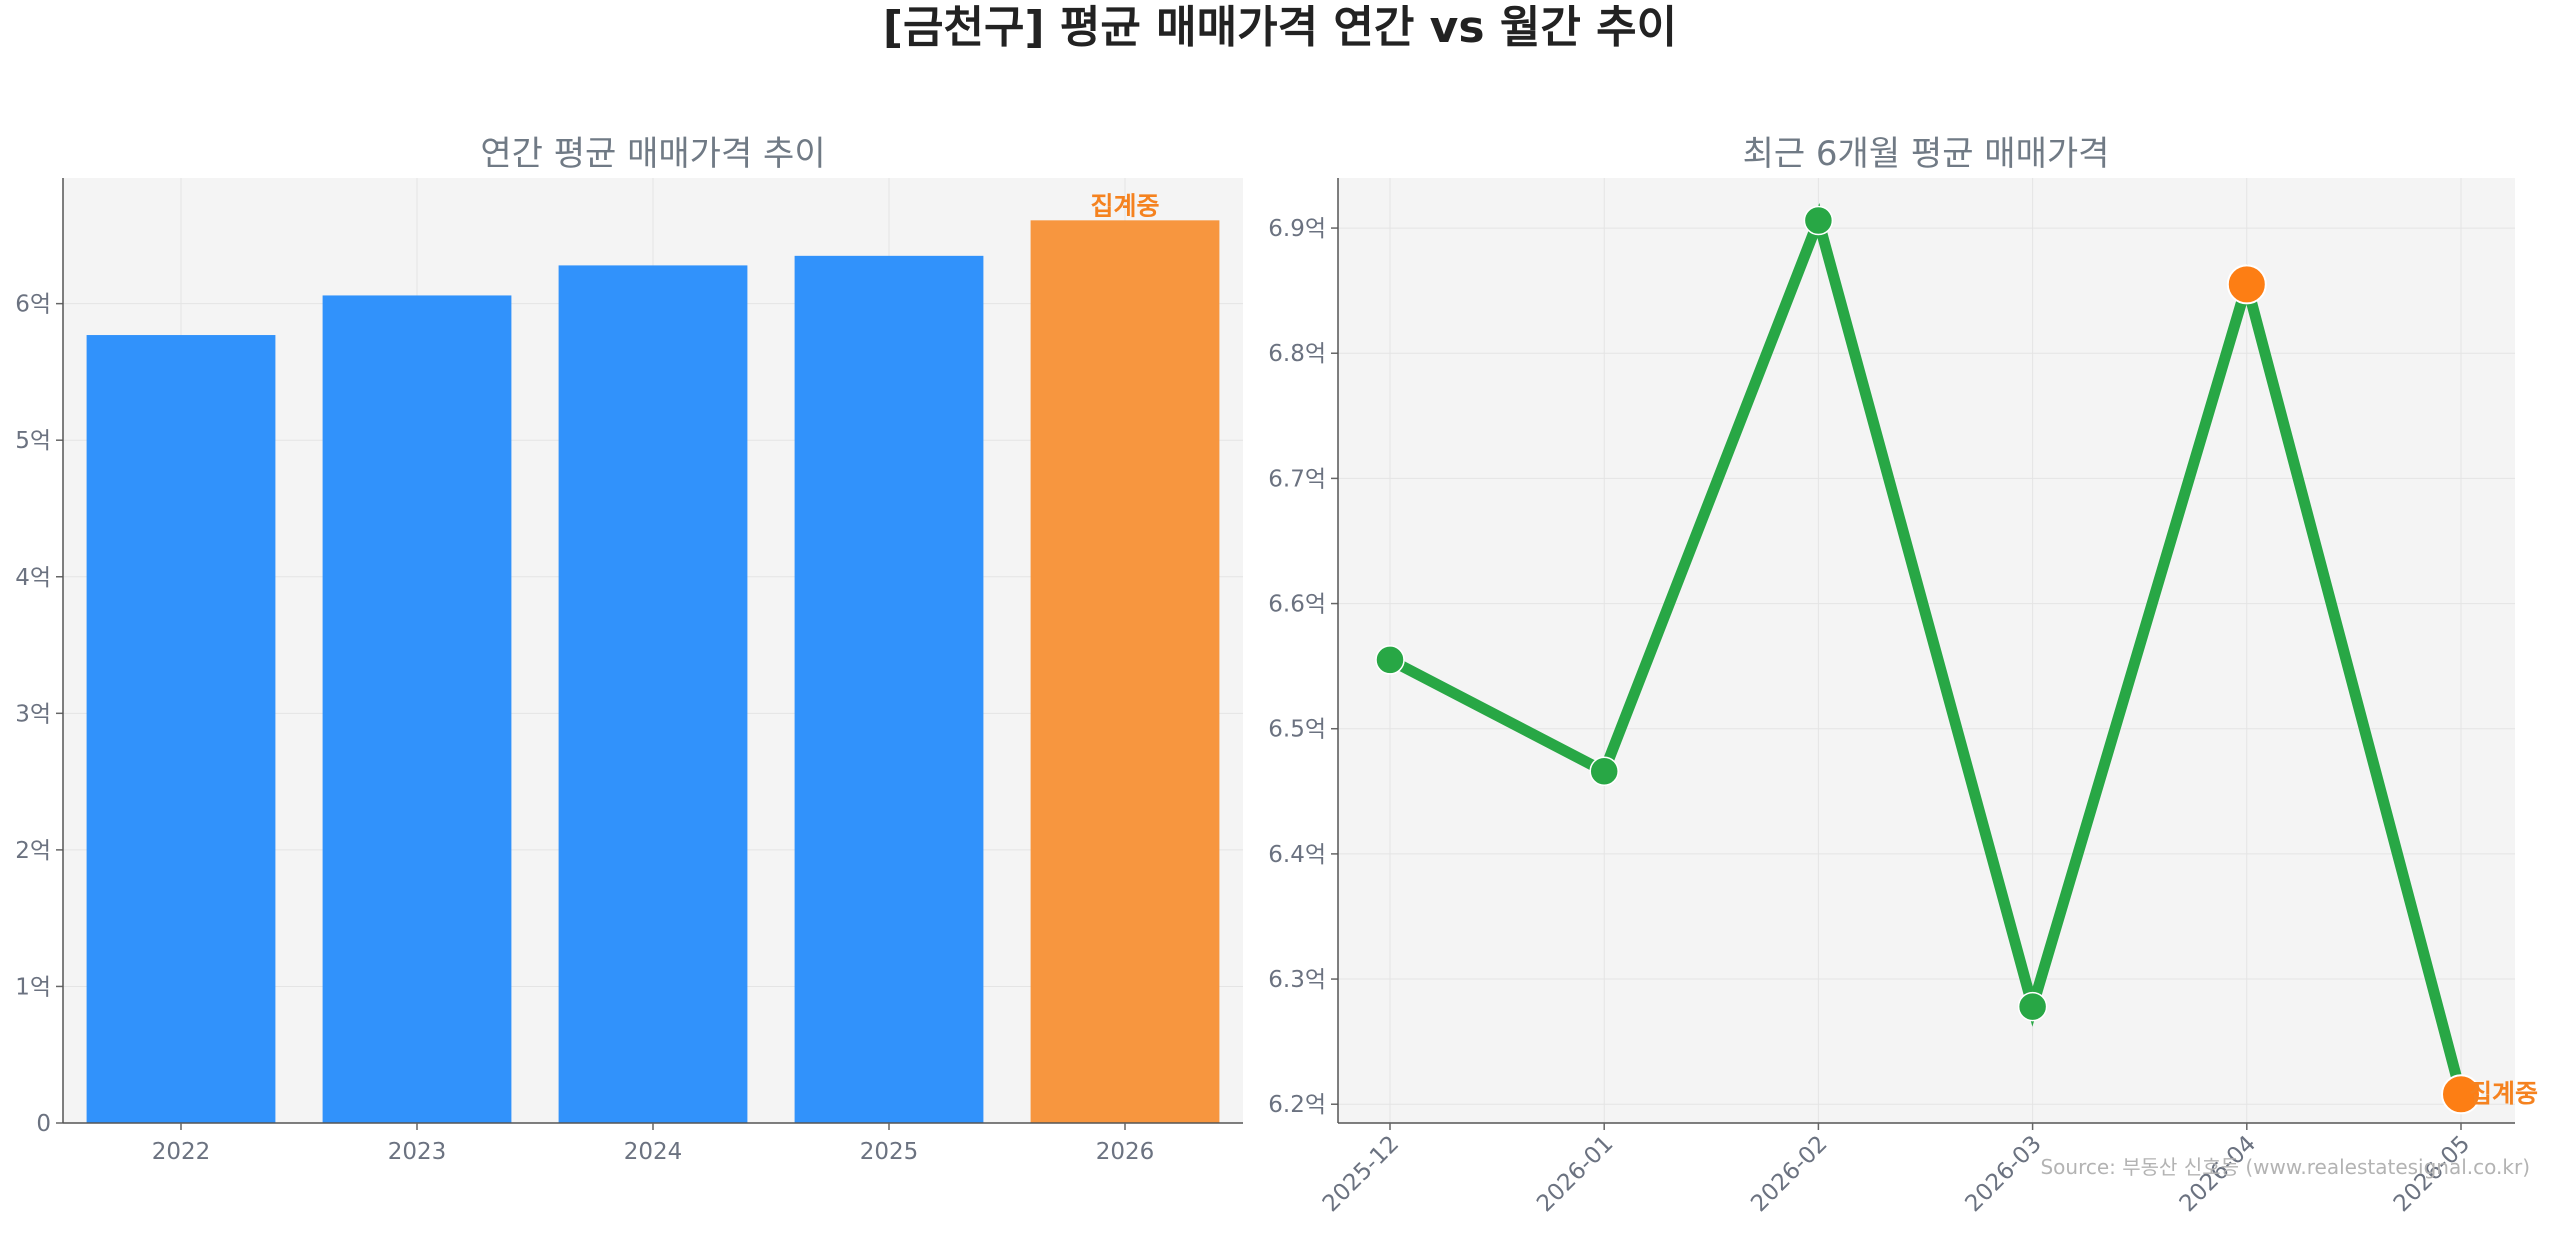  What do you see at coordinates (33, 441) in the screenshot?
I see `annual-y-tick-label: 5억` at bounding box center [33, 441].